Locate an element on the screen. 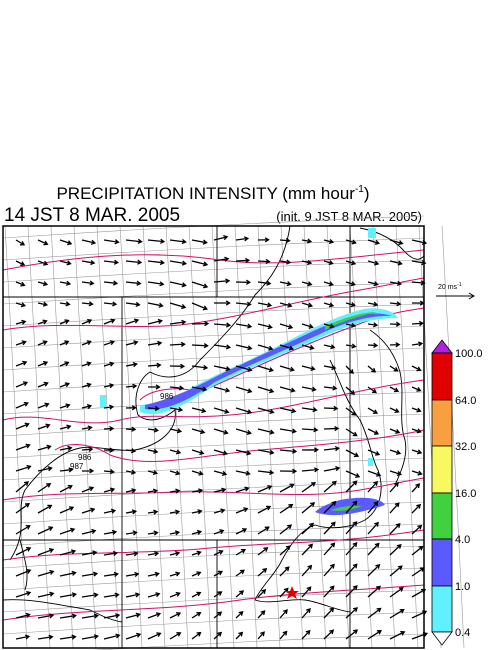  wind-scale-label: 20 ms-1 is located at coordinates (450, 286).